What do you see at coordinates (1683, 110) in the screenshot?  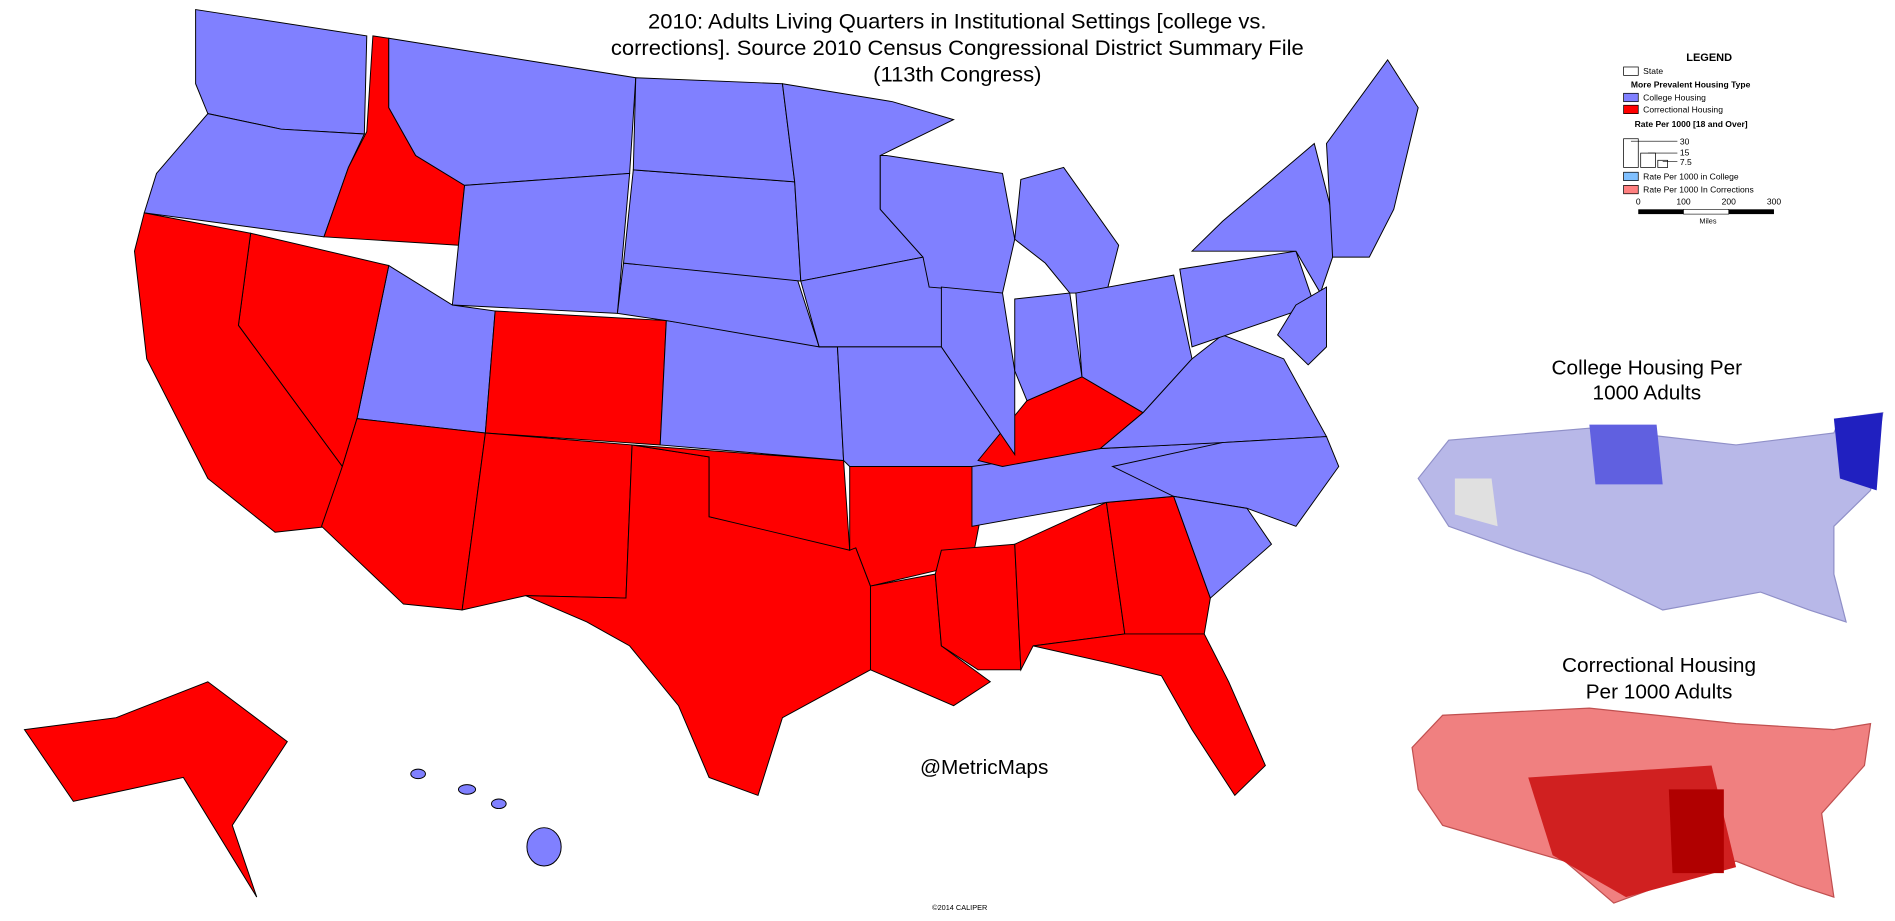 I see `legend-text: Correctional Housing` at bounding box center [1683, 110].